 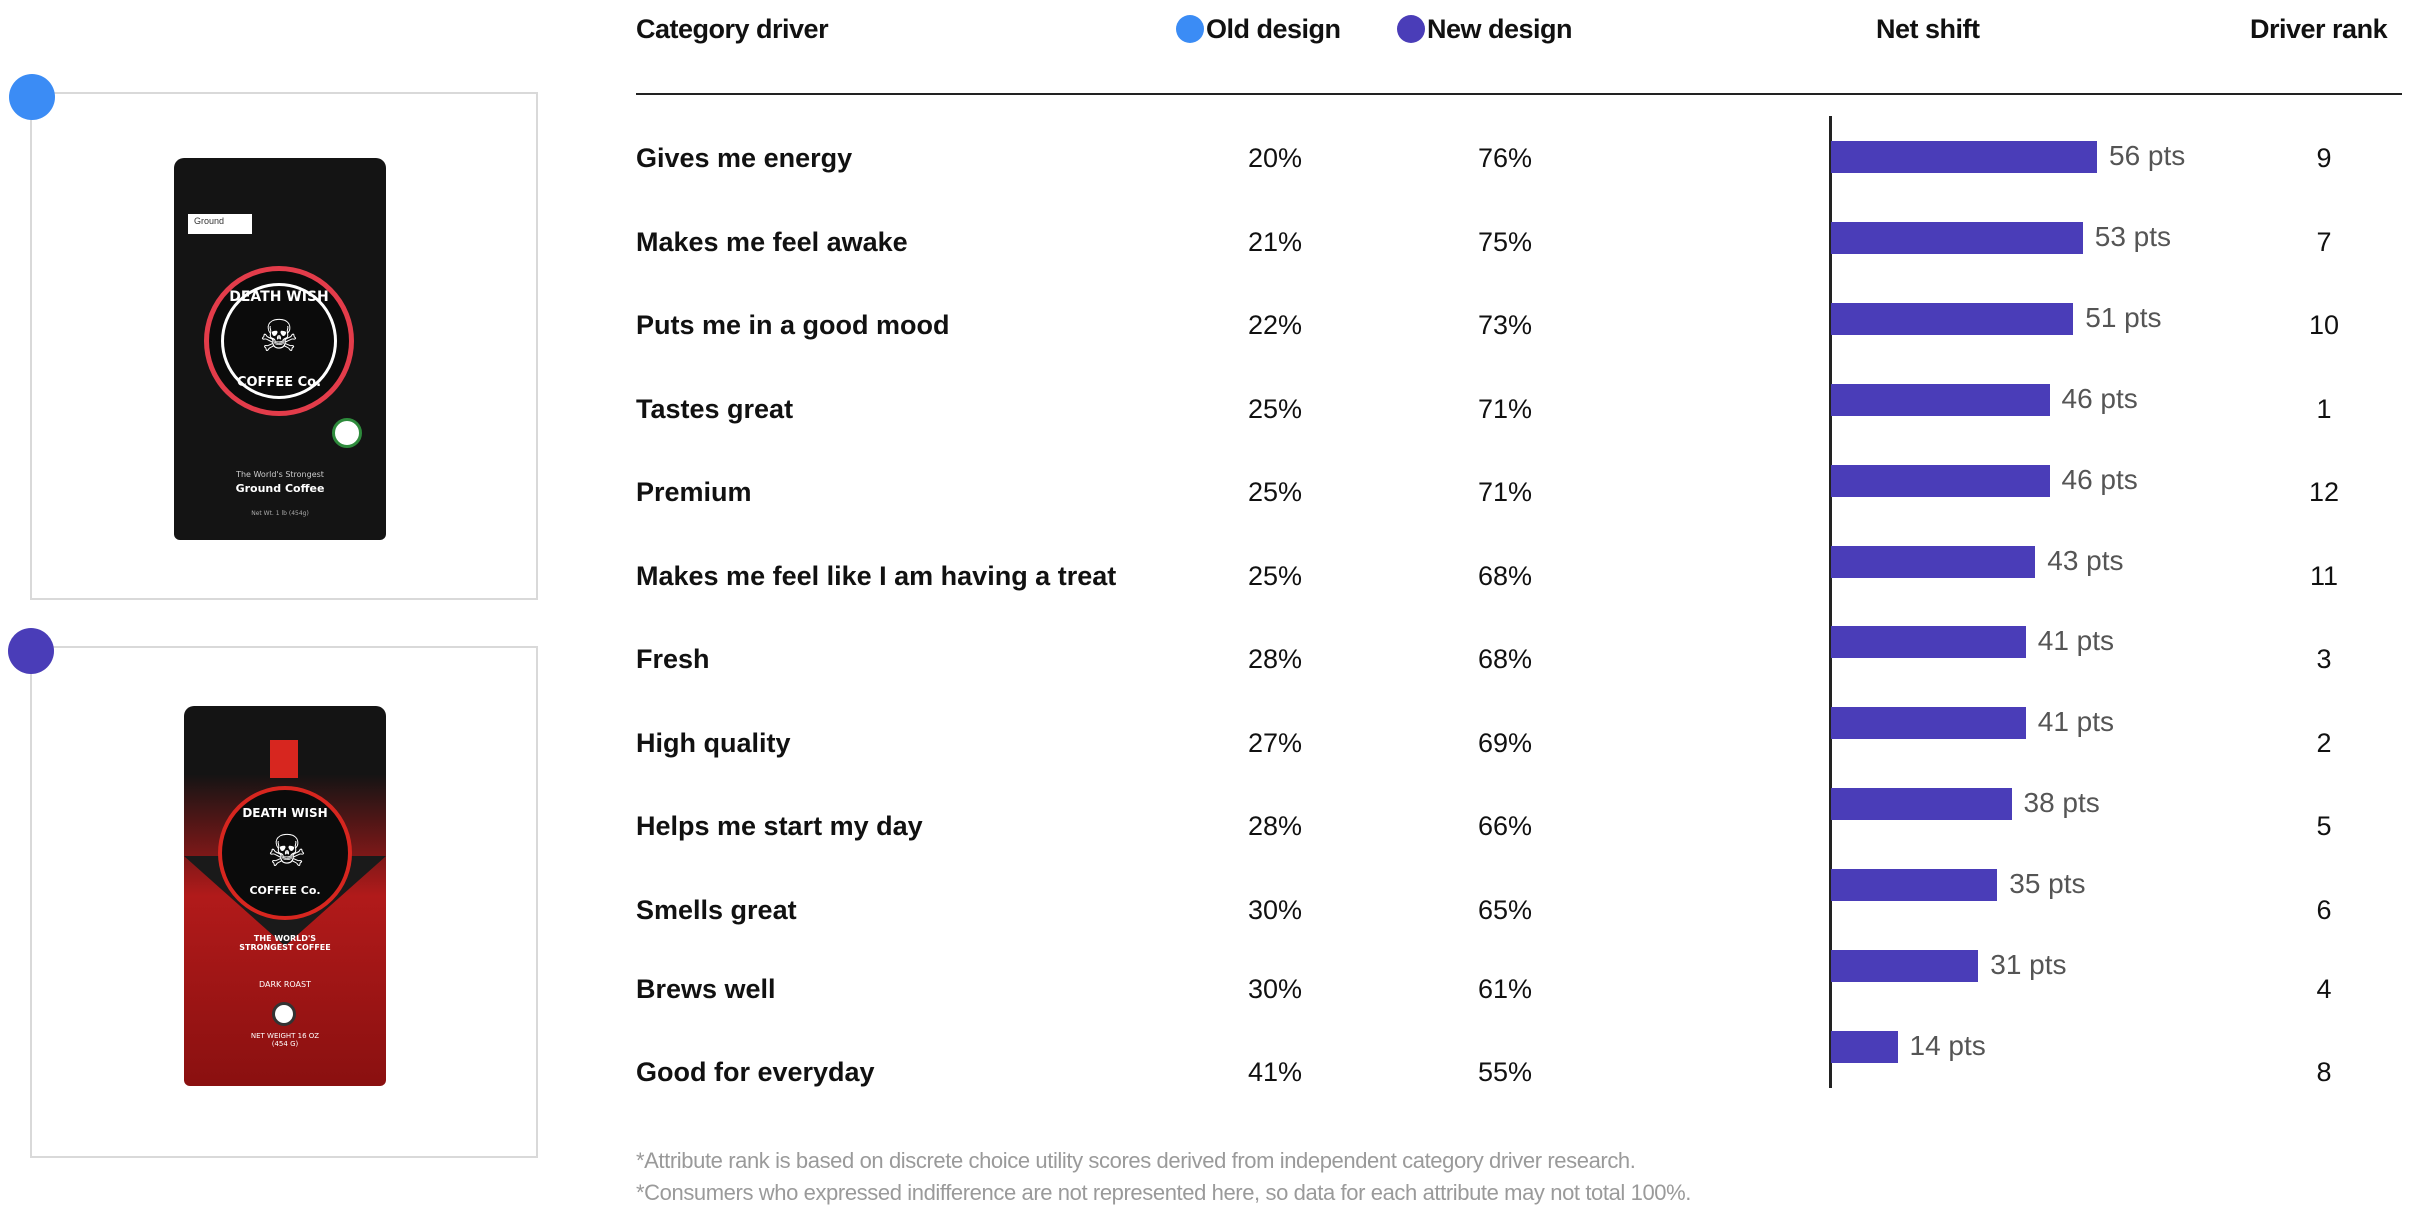 What do you see at coordinates (2324, 492) in the screenshot?
I see `driver-rank-value: 12` at bounding box center [2324, 492].